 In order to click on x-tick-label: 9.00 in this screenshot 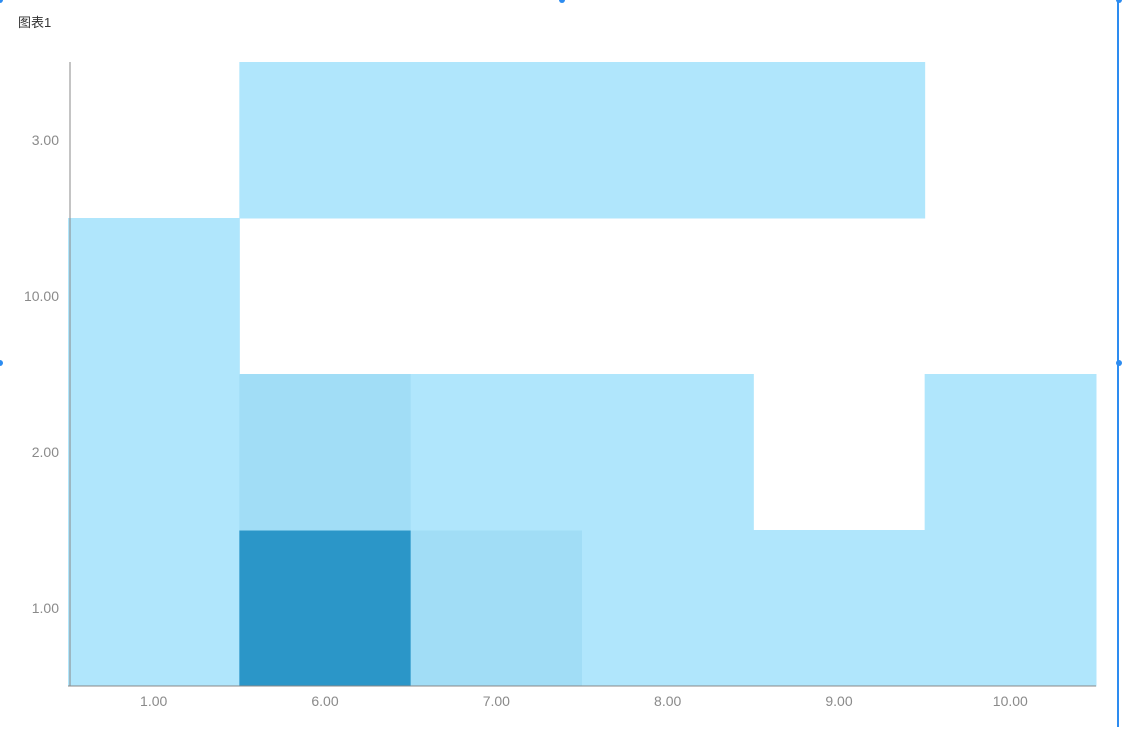, I will do `click(838, 701)`.